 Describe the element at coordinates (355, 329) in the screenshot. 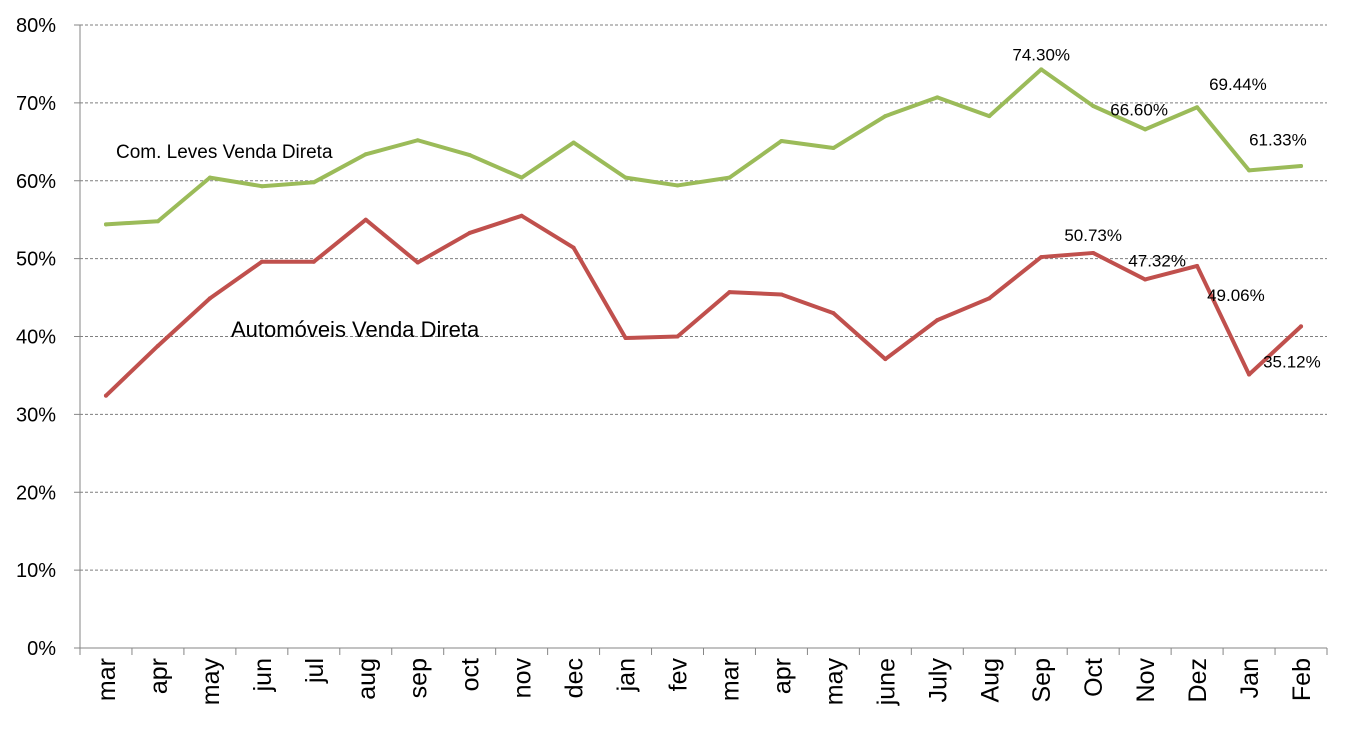

I see `series-label-automoveis: Automóveis Venda Direta` at that location.